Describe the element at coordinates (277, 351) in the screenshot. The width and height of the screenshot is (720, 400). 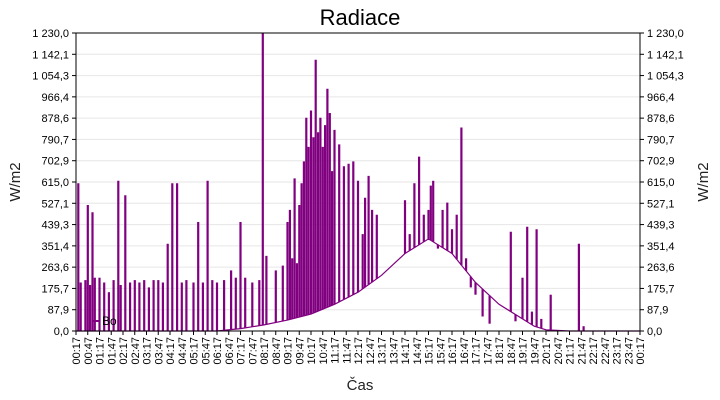
I see `x-tick-label: 08:47` at that location.